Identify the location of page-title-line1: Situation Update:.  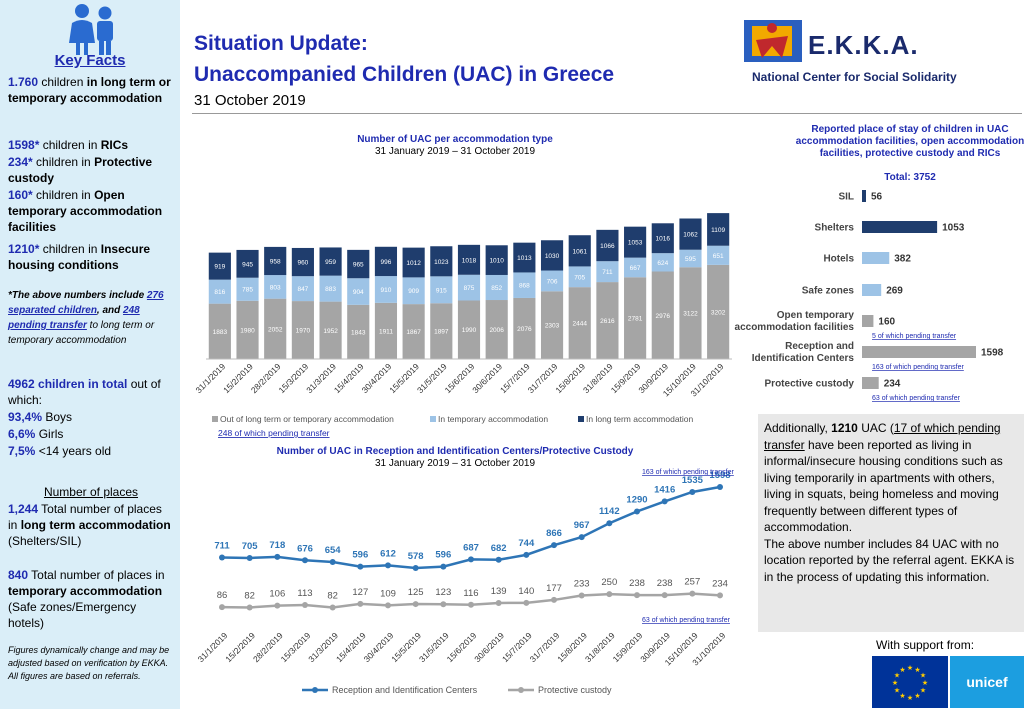
(281, 43).